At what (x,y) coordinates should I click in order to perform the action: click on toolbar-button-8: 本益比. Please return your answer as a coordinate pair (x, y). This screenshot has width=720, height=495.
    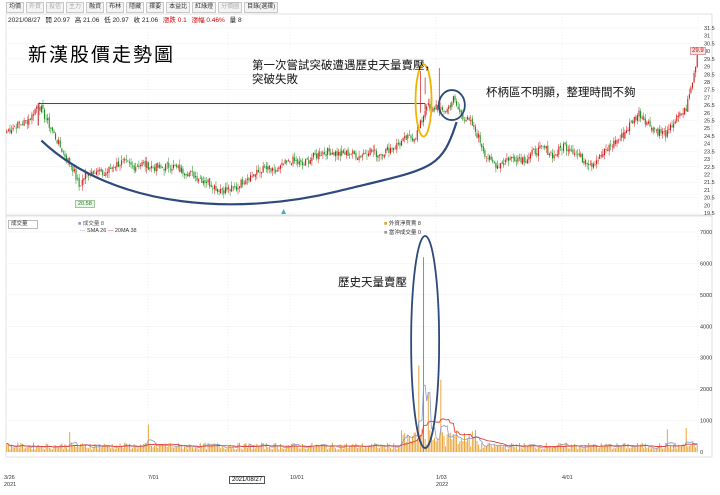
    Looking at the image, I should click on (178, 7).